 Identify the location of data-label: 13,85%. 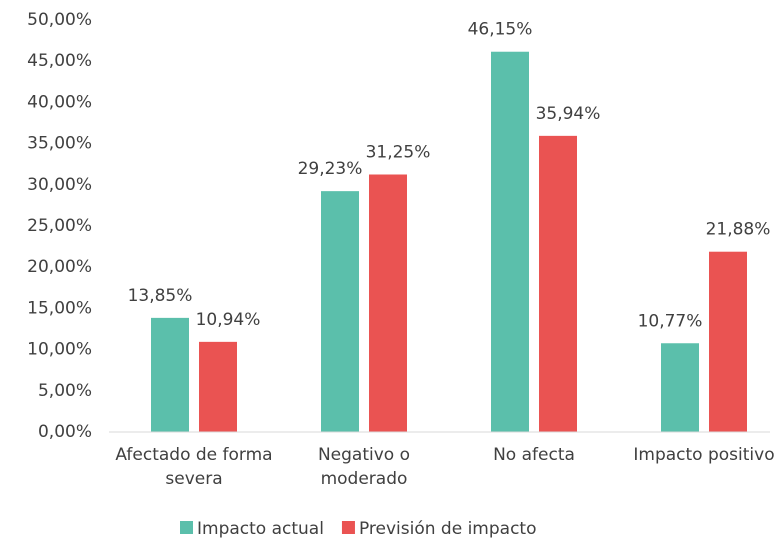
(160, 296).